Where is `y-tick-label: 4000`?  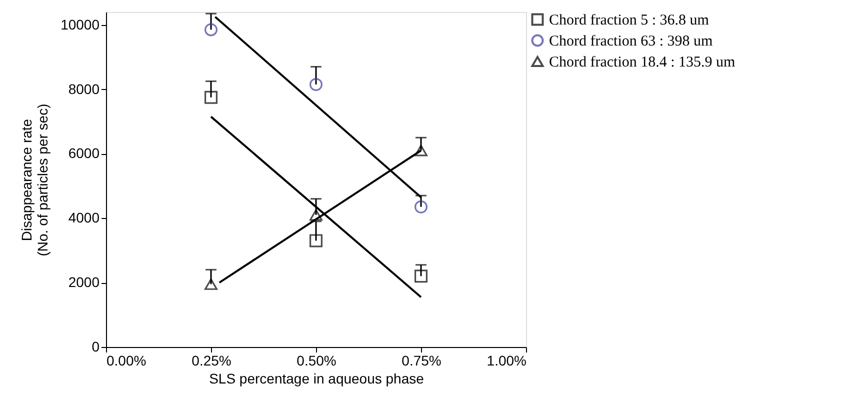 y-tick-label: 4000 is located at coordinates (84, 218).